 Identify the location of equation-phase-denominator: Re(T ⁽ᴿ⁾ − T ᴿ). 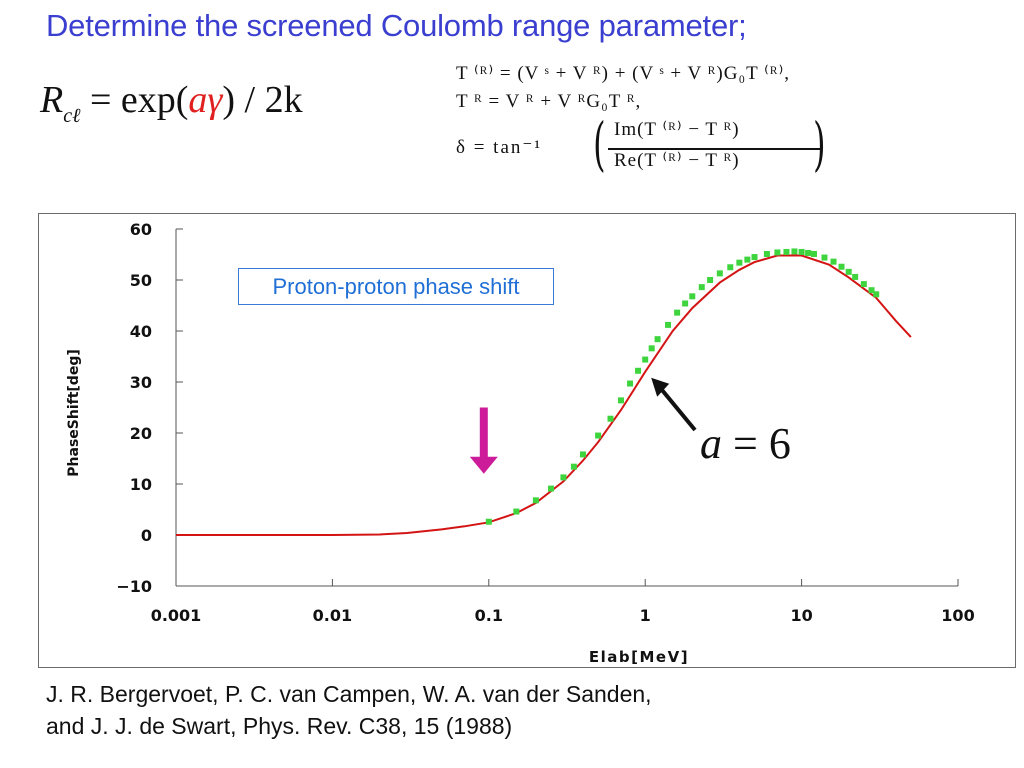
(677, 160).